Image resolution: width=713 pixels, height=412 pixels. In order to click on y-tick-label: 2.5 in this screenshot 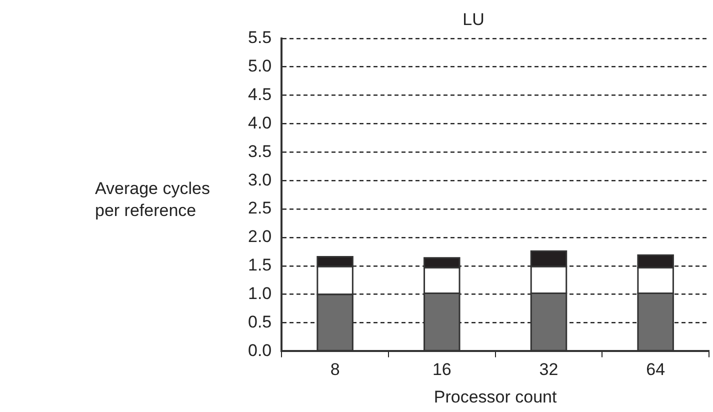, I will do `click(260, 208)`.